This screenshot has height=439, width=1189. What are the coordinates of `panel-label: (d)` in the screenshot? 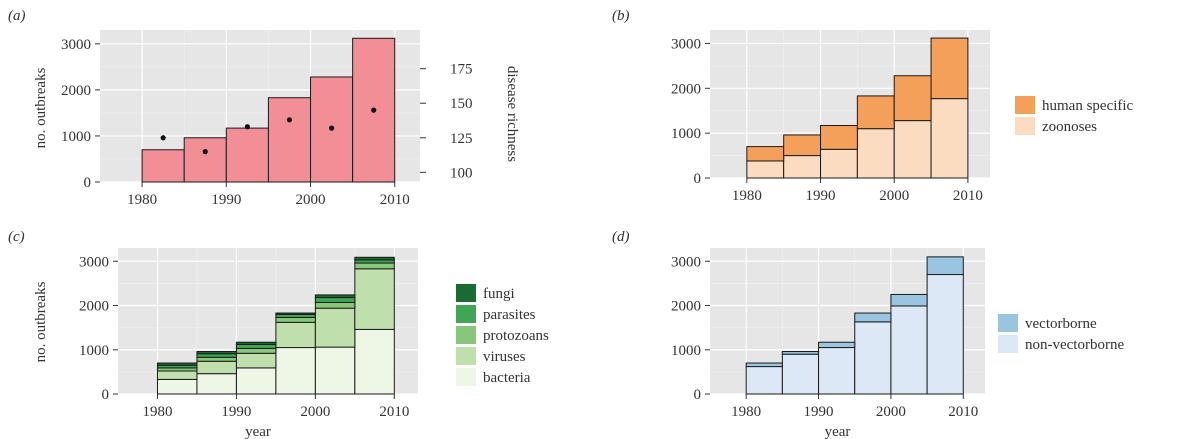 It's located at (621, 237).